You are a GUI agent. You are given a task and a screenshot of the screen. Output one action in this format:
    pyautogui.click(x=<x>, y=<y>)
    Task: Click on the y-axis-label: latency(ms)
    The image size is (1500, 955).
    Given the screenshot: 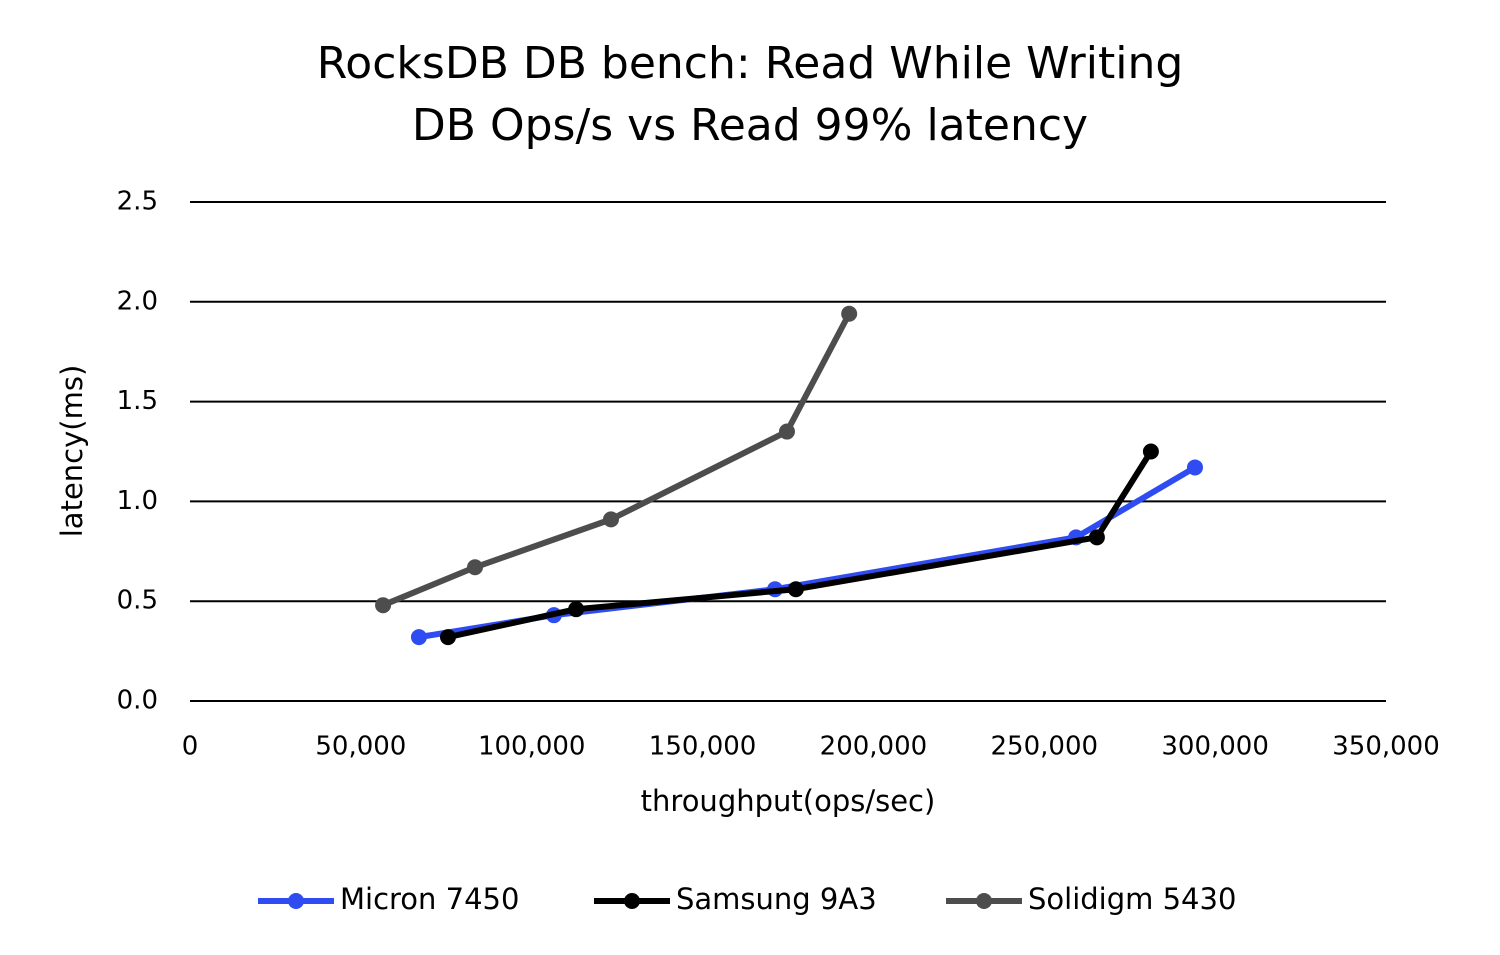 What is the action you would take?
    pyautogui.click(x=72, y=451)
    